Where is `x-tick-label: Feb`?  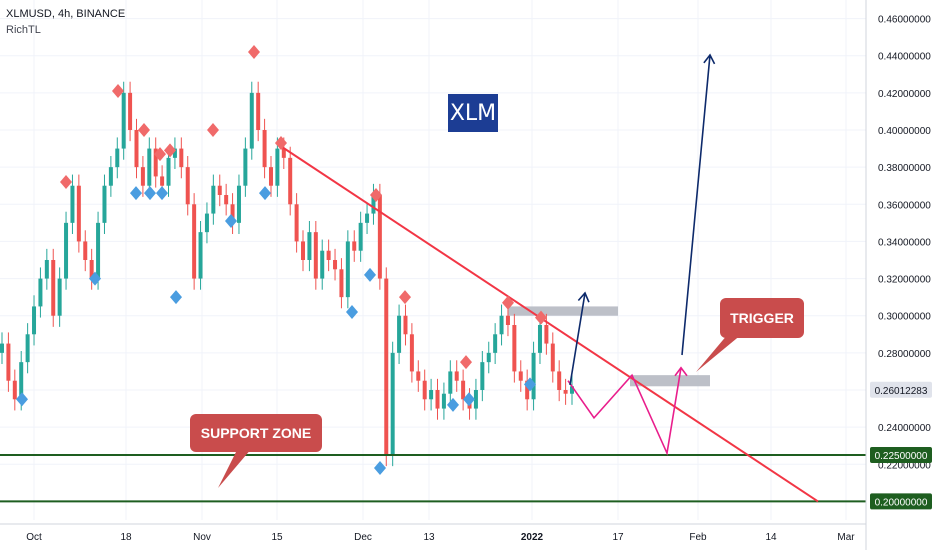
x-tick-label: Feb is located at coordinates (698, 537).